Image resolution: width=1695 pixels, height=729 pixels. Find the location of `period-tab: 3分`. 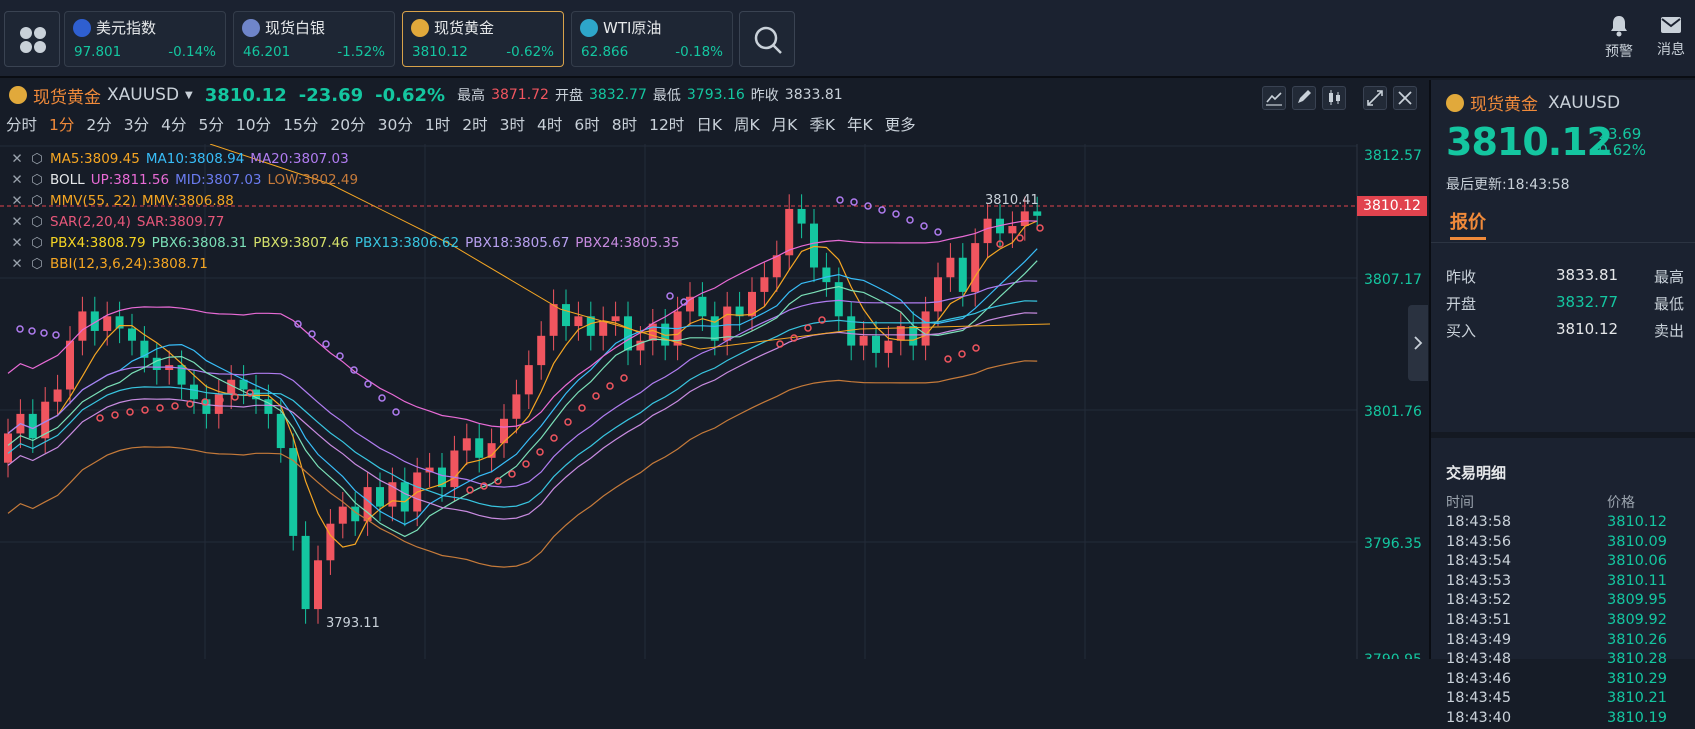

period-tab: 3分 is located at coordinates (136, 125).